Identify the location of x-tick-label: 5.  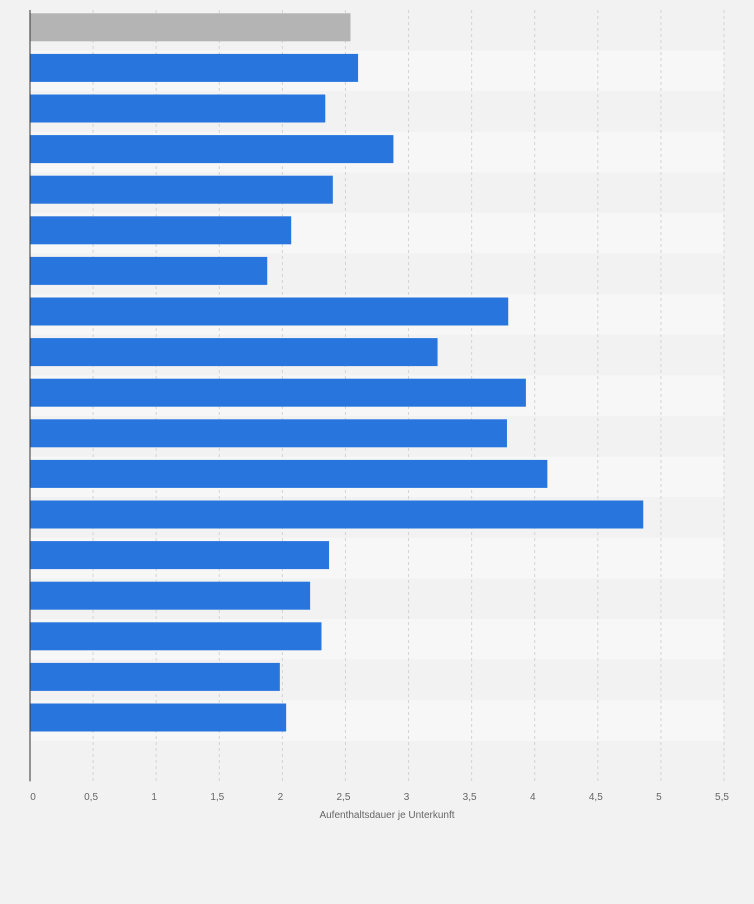
(659, 797).